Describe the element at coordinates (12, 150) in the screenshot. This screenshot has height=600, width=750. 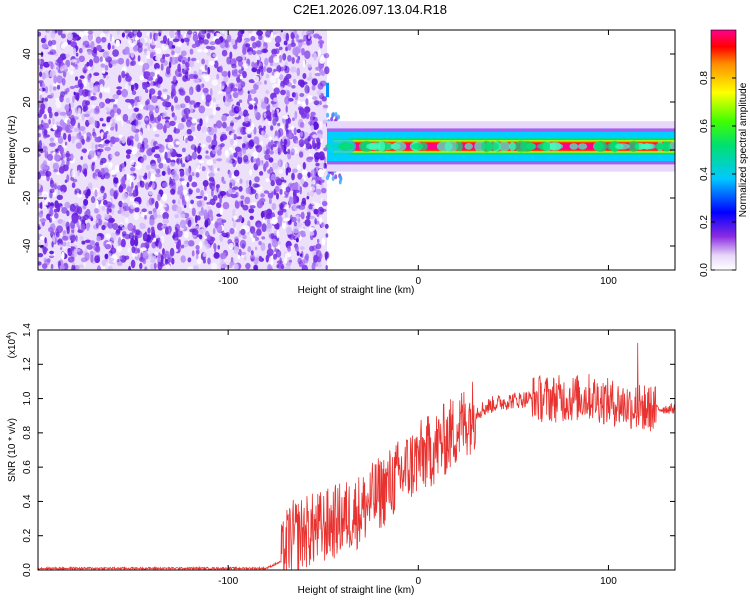
I see `spectrogram-ylabel: Frequency (Hz)` at that location.